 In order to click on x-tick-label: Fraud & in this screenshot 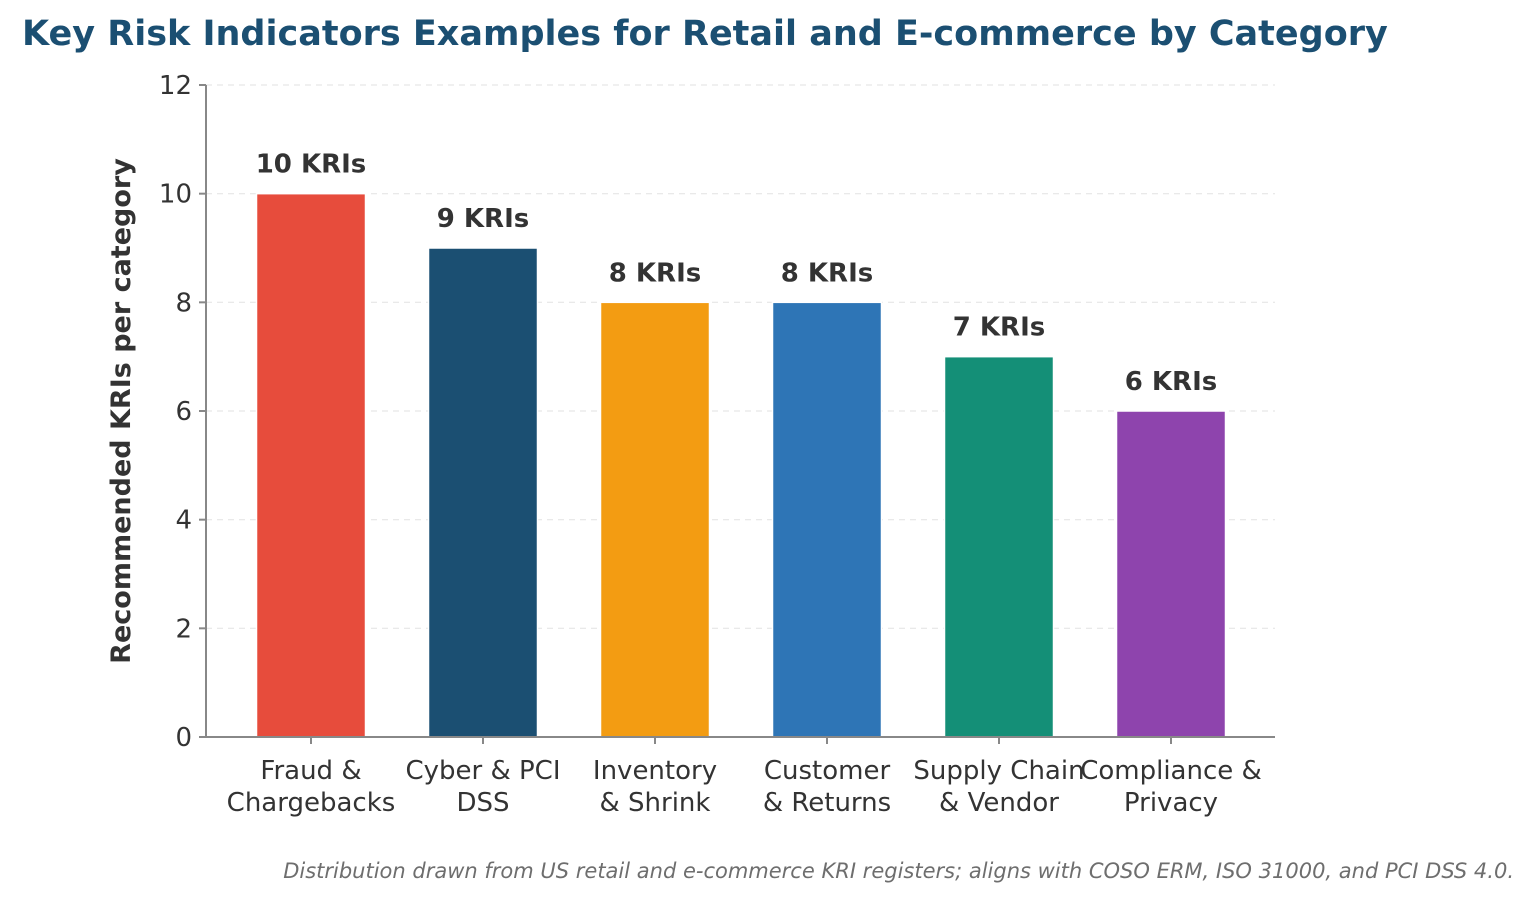, I will do `click(310, 771)`.